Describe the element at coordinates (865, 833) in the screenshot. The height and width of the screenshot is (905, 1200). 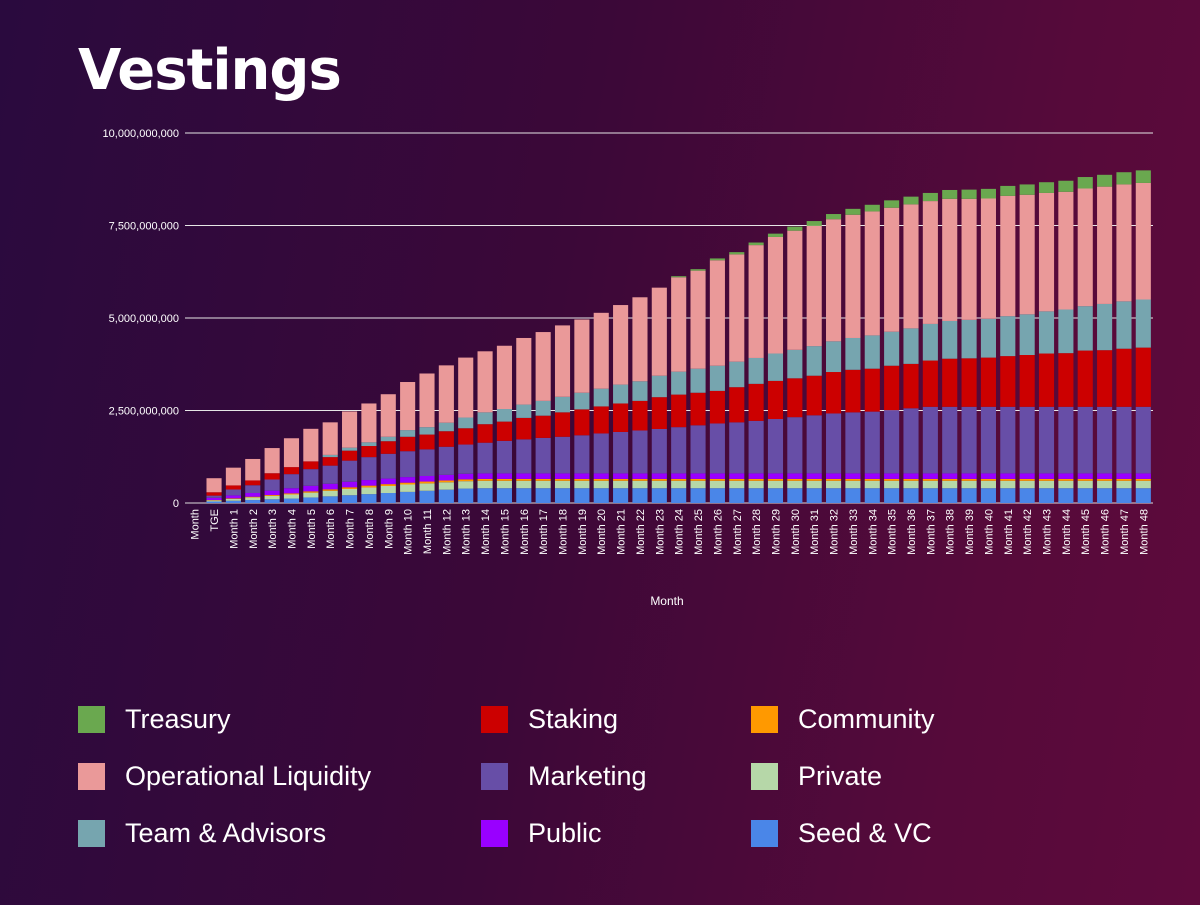
I see `legend-label-seed-vc: Seed & VC` at that location.